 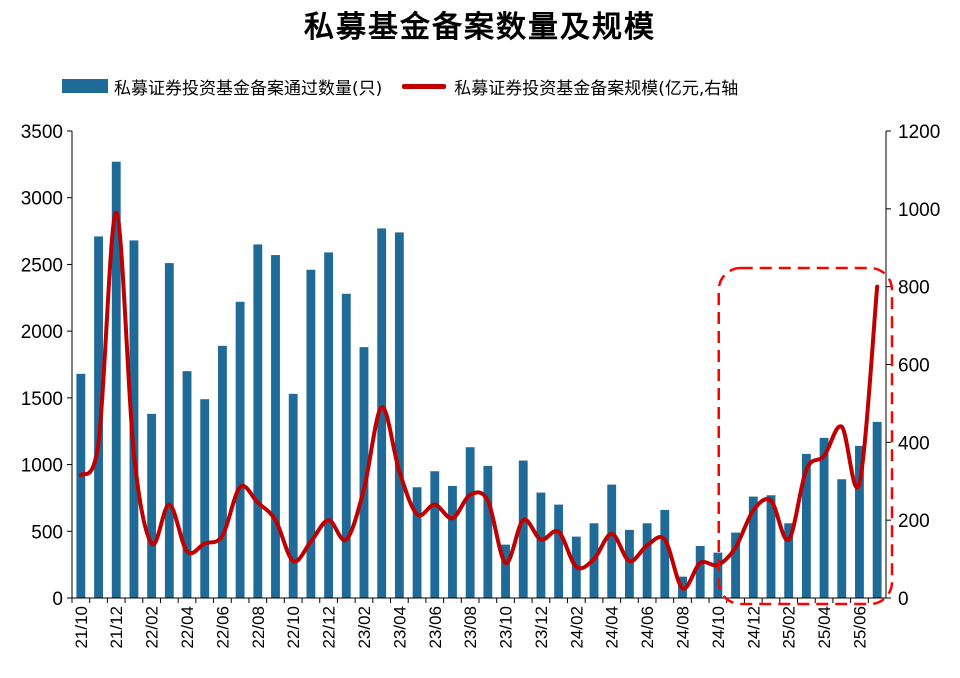 I want to click on bar-25/01, so click(x=771, y=546).